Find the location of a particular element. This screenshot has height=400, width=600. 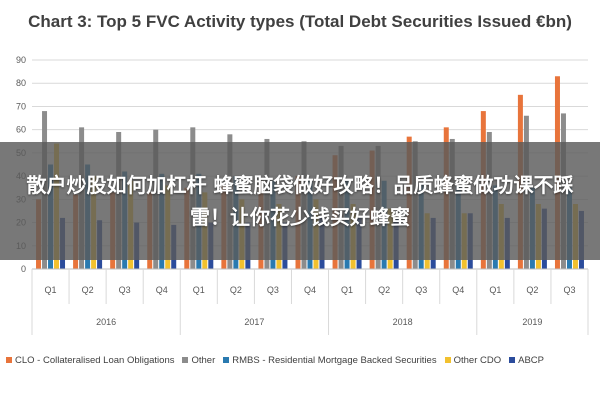

y-tick-label: 0 is located at coordinates (23, 269).